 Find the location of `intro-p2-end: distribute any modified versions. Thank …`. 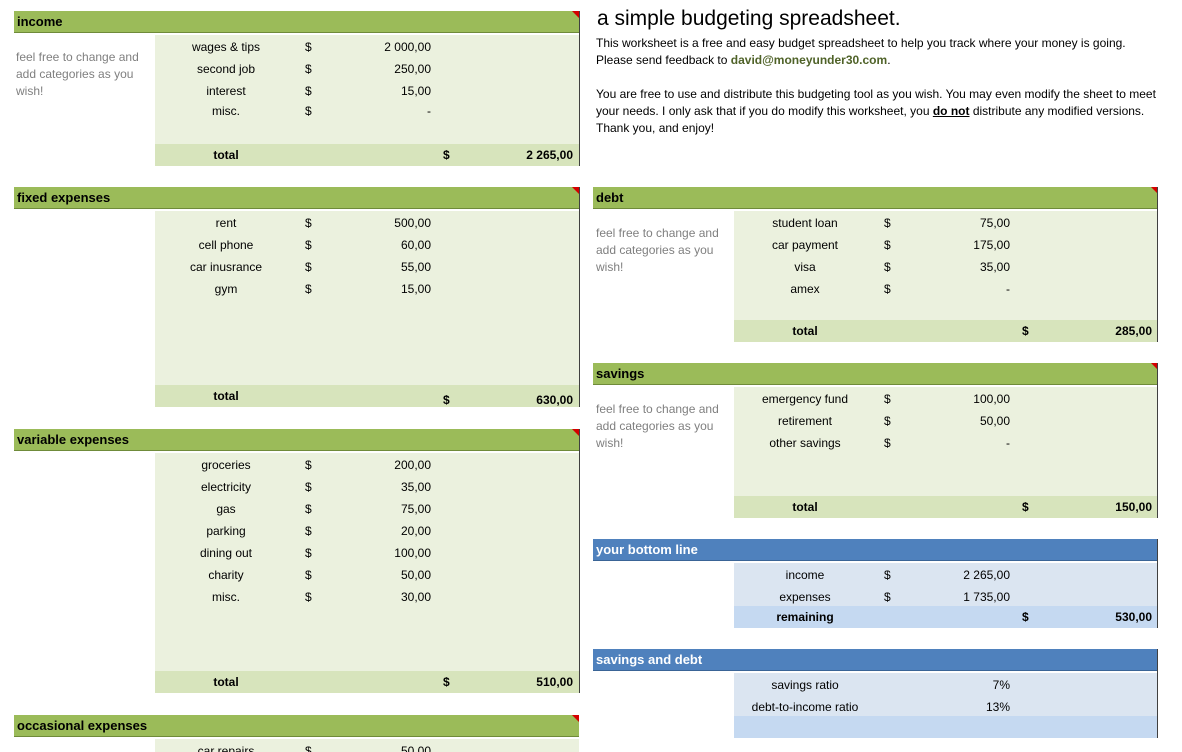

intro-p2-end: distribute any modified versions. Thank … is located at coordinates (870, 119).